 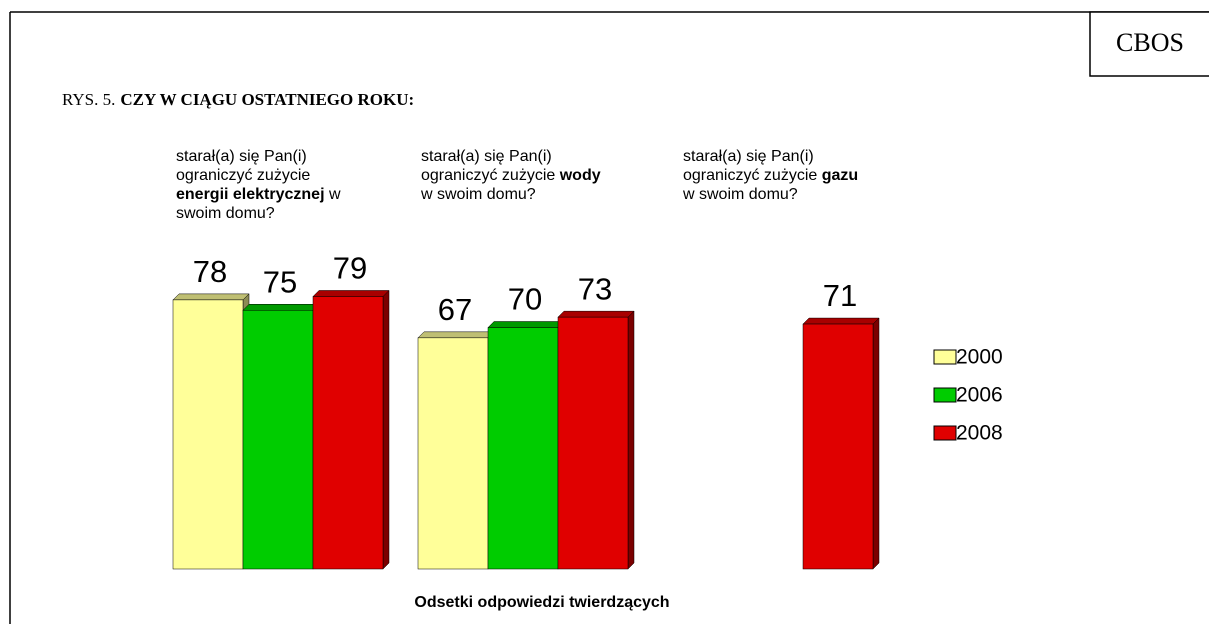 I want to click on source-box, so click(x=1149, y=44).